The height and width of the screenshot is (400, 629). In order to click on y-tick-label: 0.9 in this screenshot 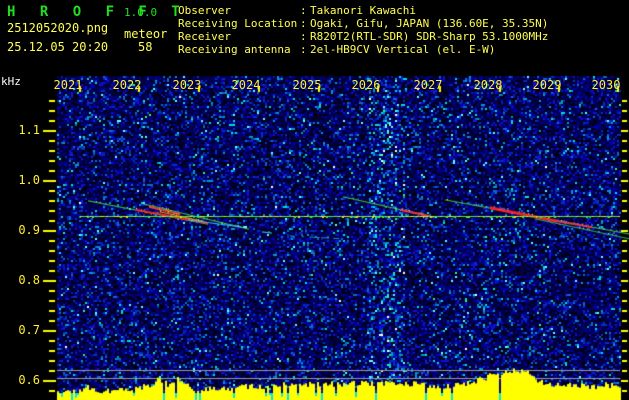, I will do `click(29, 230)`.